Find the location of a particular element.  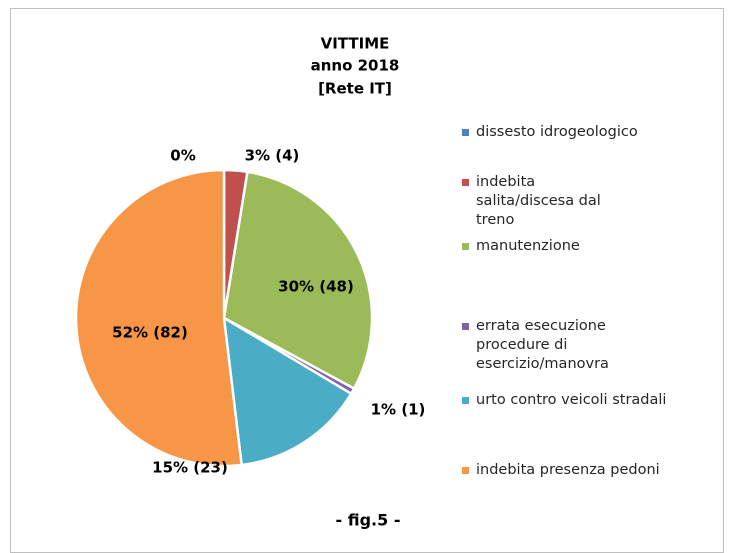

legend-label: urto contro veicoli stradali is located at coordinates (571, 400).